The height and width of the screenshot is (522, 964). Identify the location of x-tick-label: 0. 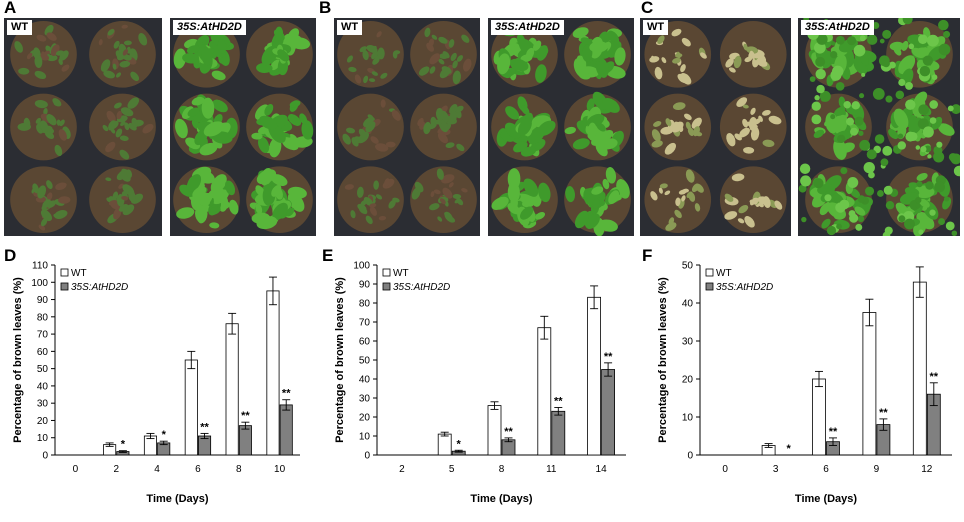
(725, 469).